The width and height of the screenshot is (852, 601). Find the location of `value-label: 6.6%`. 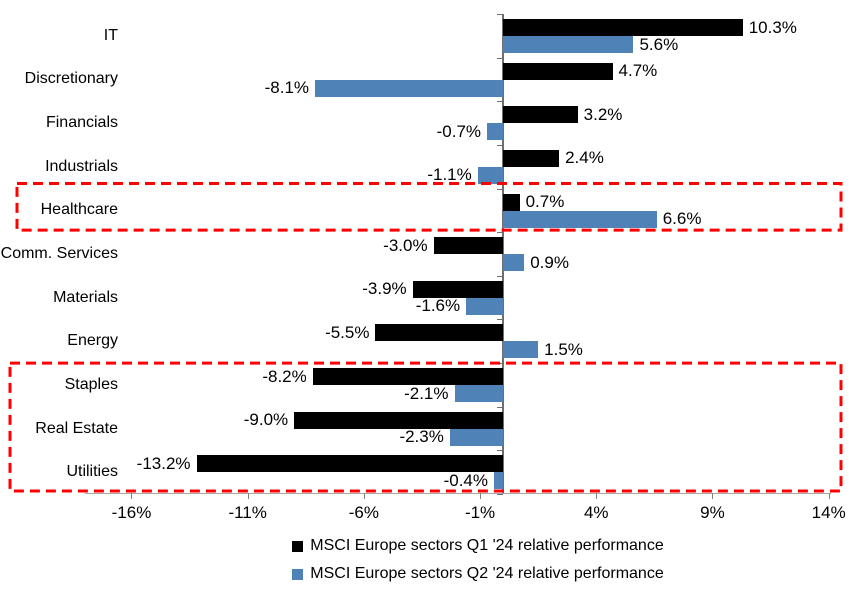

value-label: 6.6% is located at coordinates (682, 219).